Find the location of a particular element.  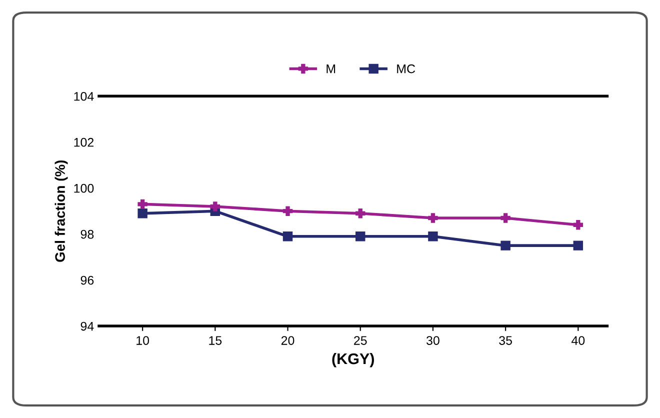

y-tick-label: 100 is located at coordinates (84, 188).